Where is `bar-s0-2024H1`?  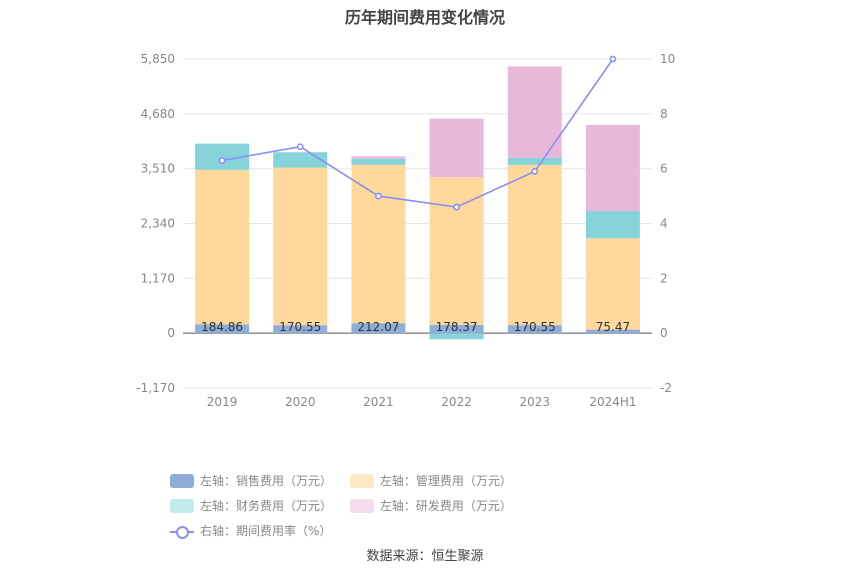 bar-s0-2024H1 is located at coordinates (612, 331).